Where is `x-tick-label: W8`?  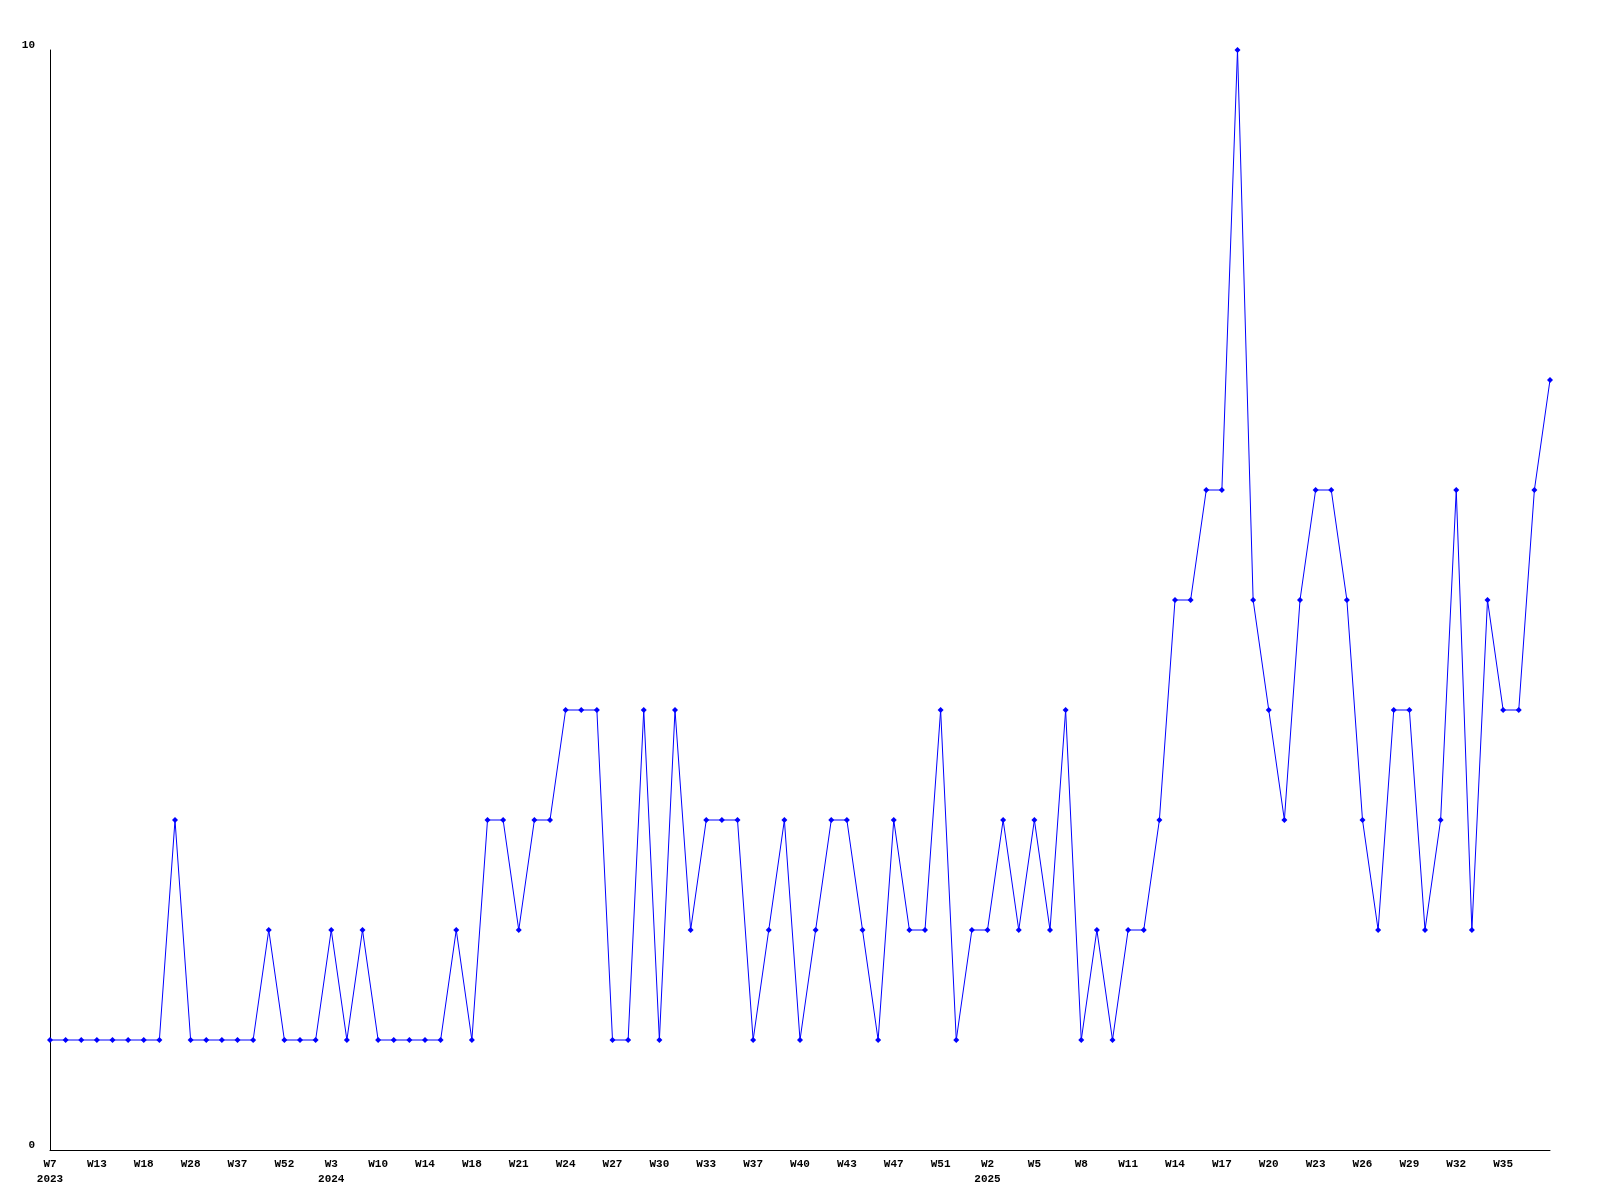 x-tick-label: W8 is located at coordinates (1081, 1163).